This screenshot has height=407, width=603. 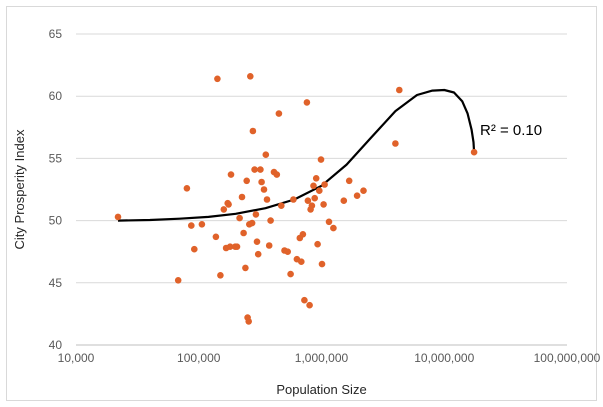 What do you see at coordinates (56, 345) in the screenshot?
I see `y-tick-label: 40` at bounding box center [56, 345].